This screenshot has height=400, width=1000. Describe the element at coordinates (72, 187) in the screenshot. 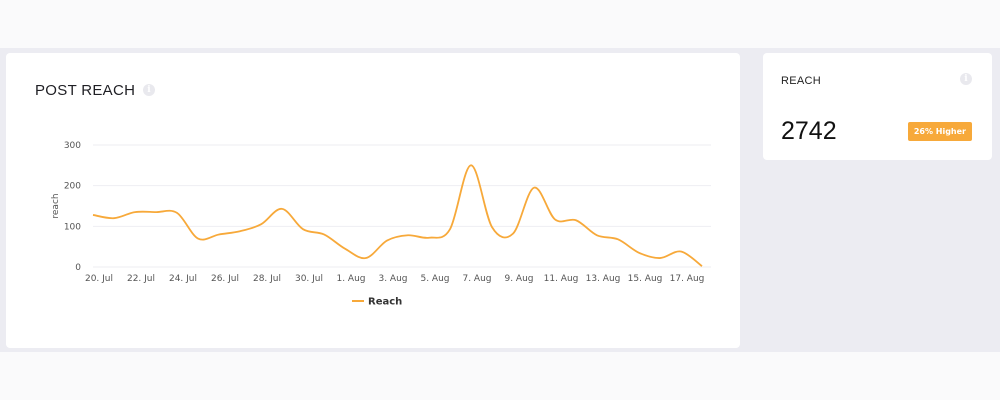

I see `y-tick-label: 200` at that location.